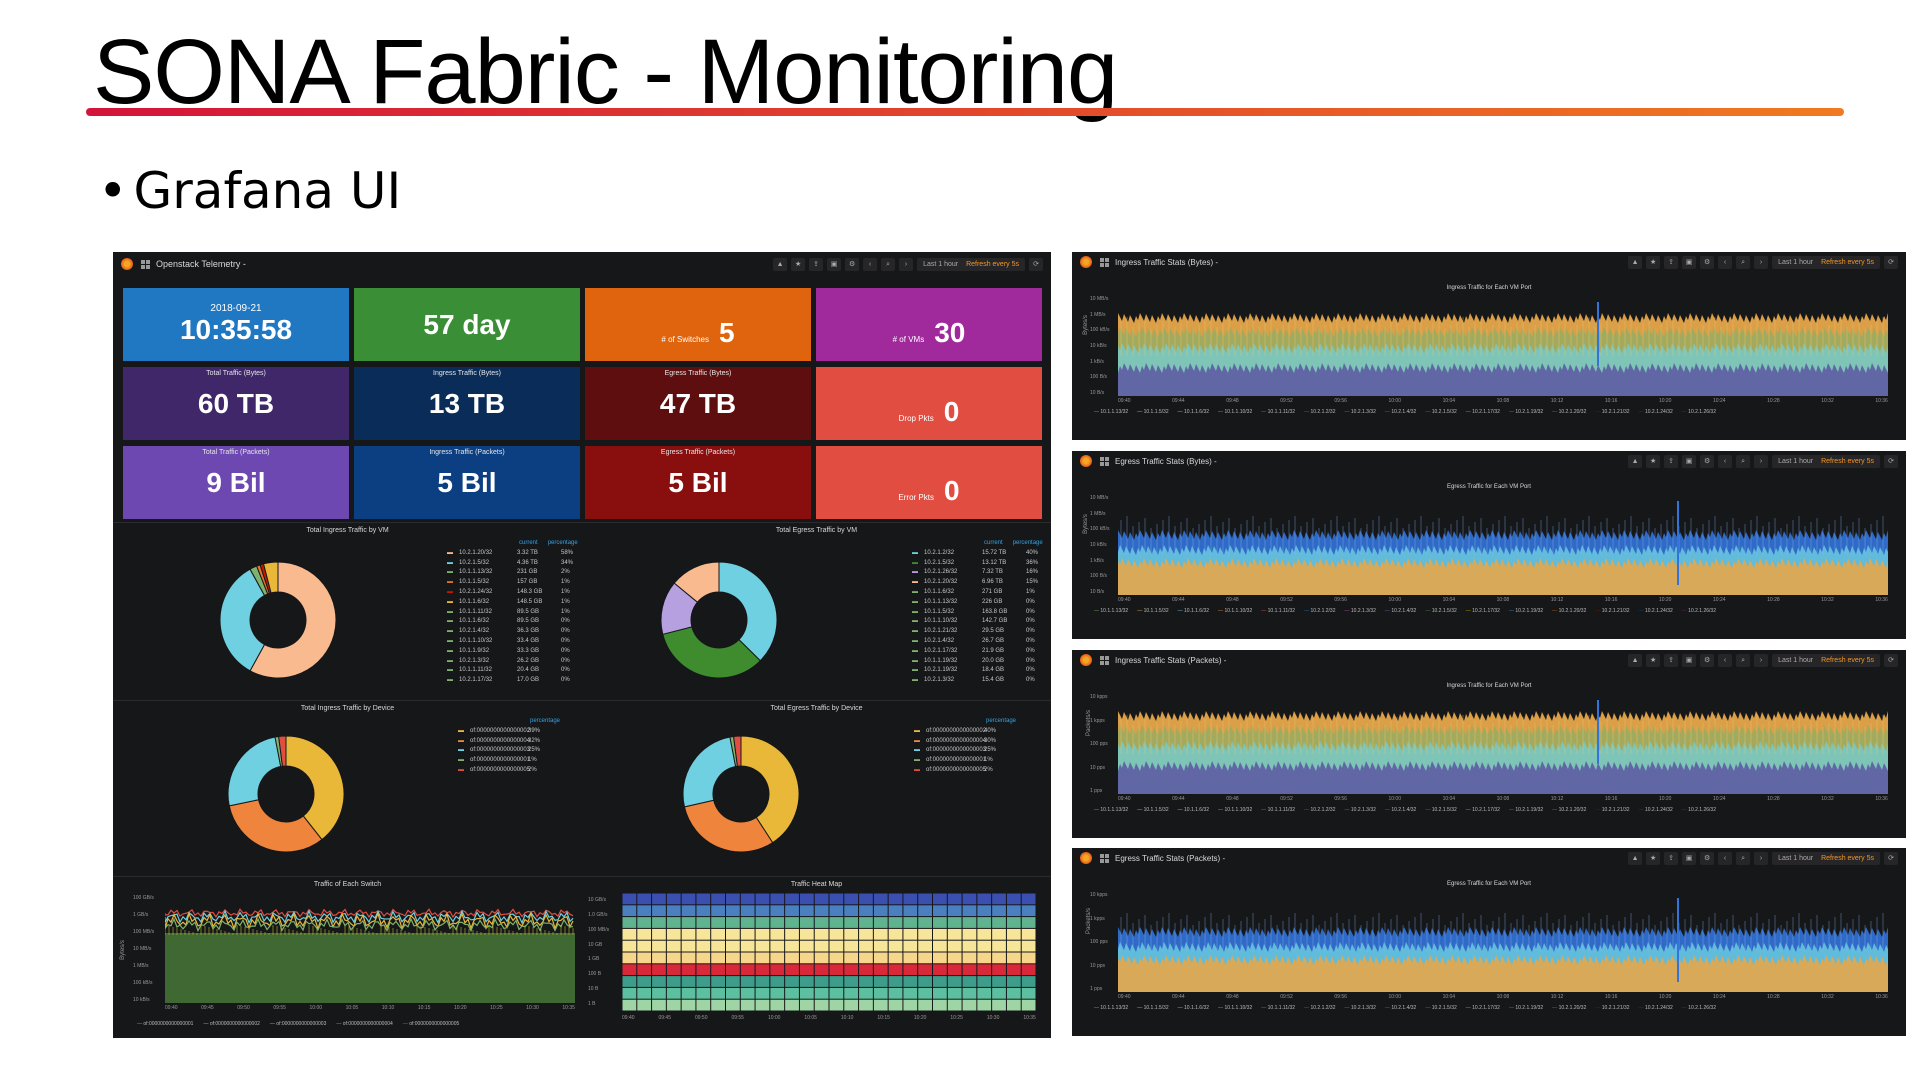 Image resolution: width=1920 pixels, height=1080 pixels. Describe the element at coordinates (1635, 262) in the screenshot. I see `add-panel-button: ▲` at that location.